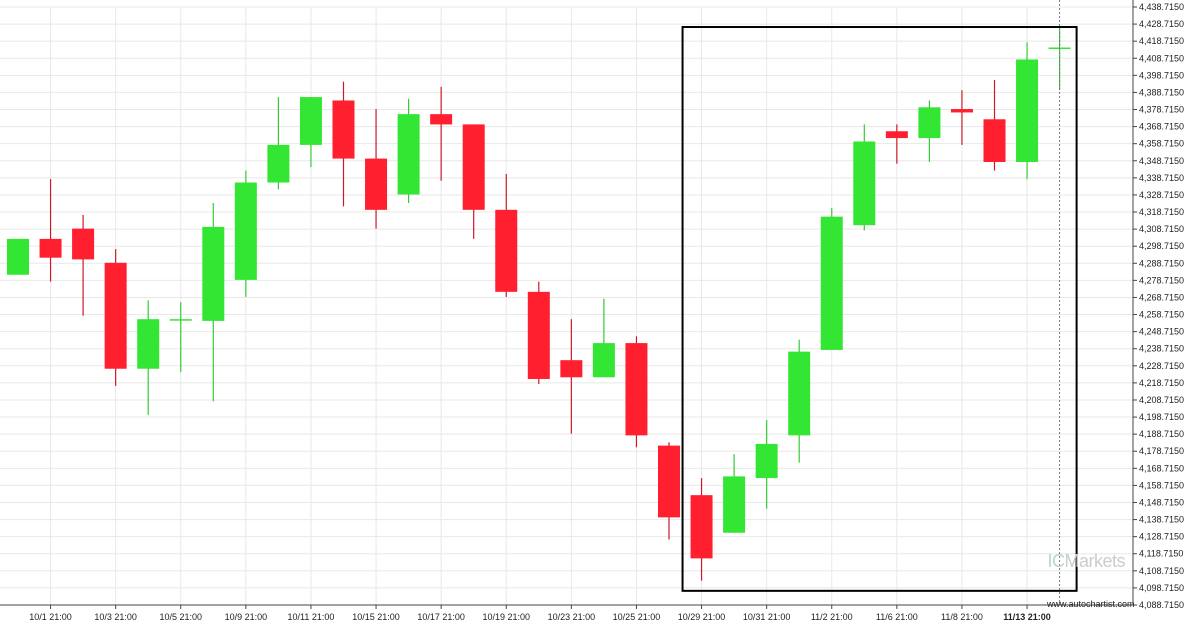 The width and height of the screenshot is (1200, 630). What do you see at coordinates (1161, 468) in the screenshot?
I see `y-tick-label: 4,168.7150` at bounding box center [1161, 468].